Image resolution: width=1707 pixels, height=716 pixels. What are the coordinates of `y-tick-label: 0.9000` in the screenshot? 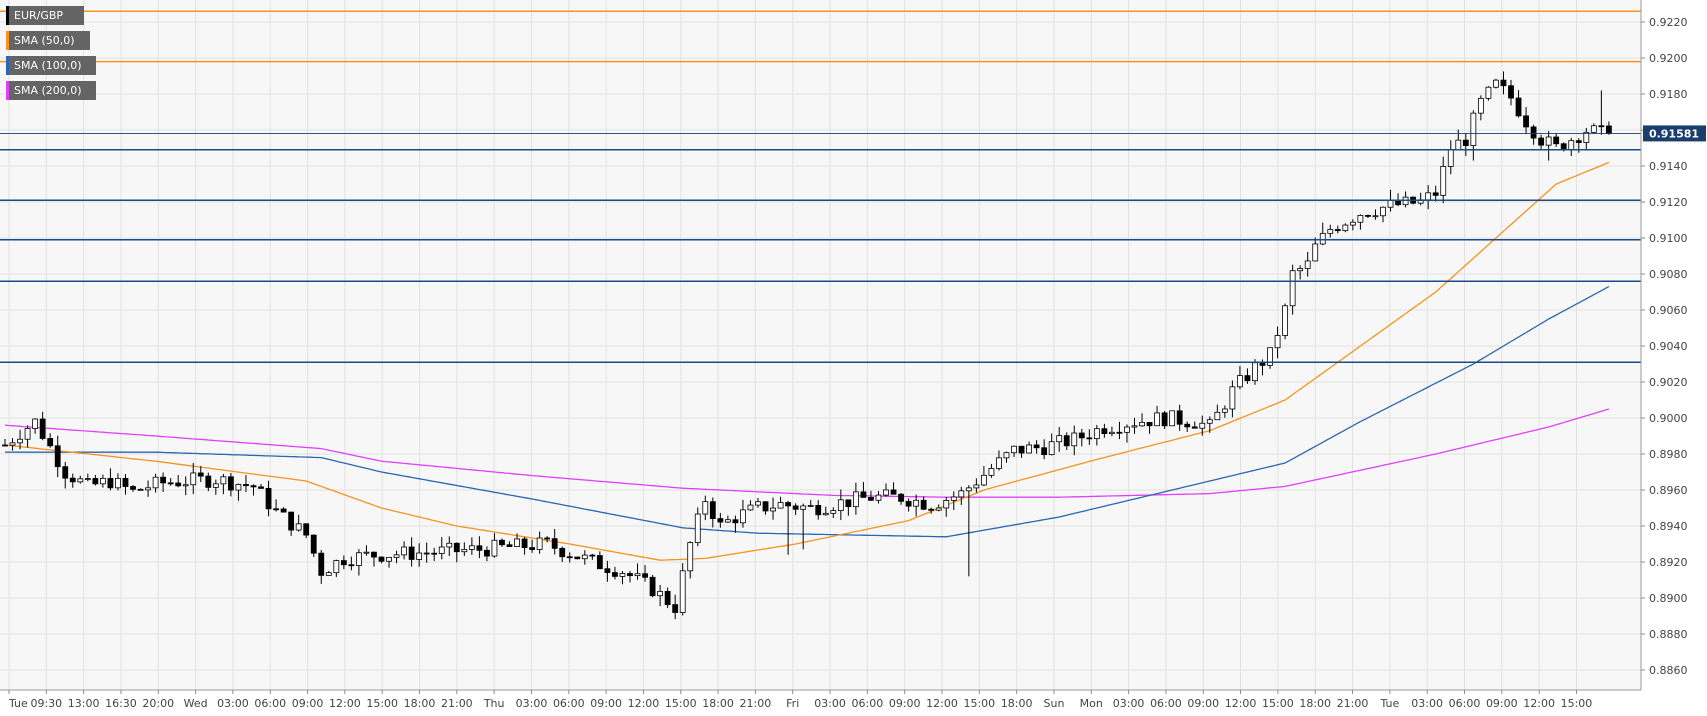 It's located at (1668, 418).